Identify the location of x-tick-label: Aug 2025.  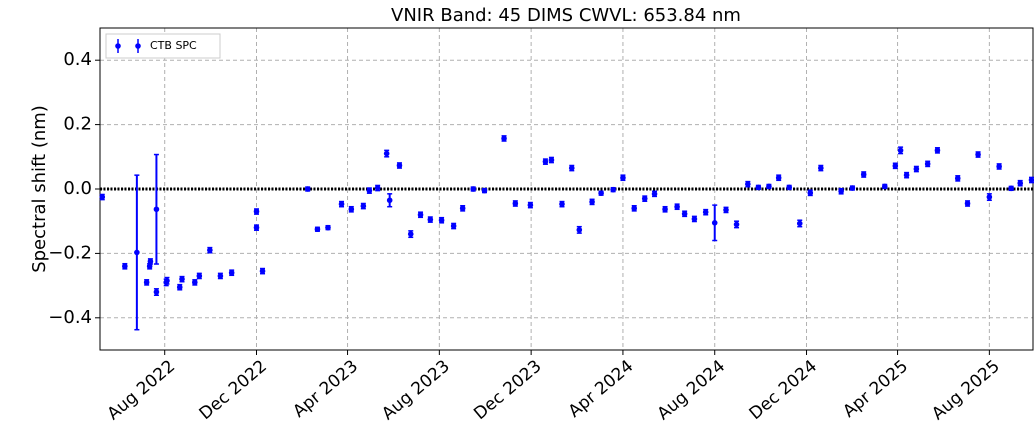
(966, 390).